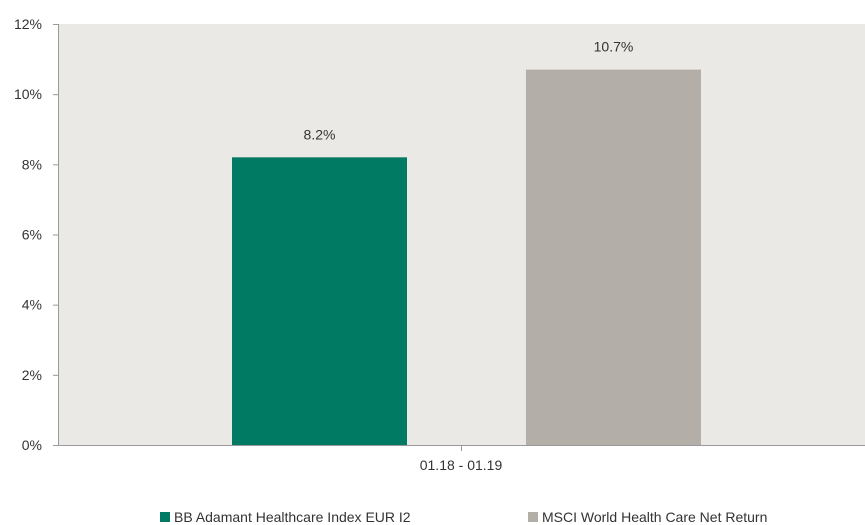 This screenshot has height=525, width=865. I want to click on legend-label-benchmark: MSCI World Health Care Net Return, so click(655, 517).